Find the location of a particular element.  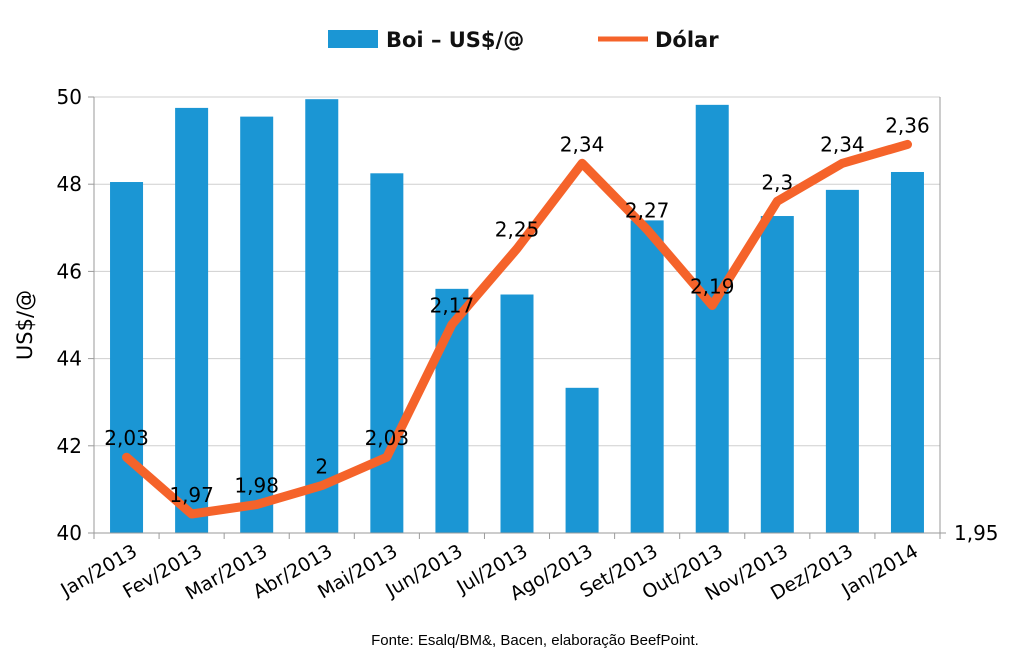

bar-Set-2013 is located at coordinates (647, 376).